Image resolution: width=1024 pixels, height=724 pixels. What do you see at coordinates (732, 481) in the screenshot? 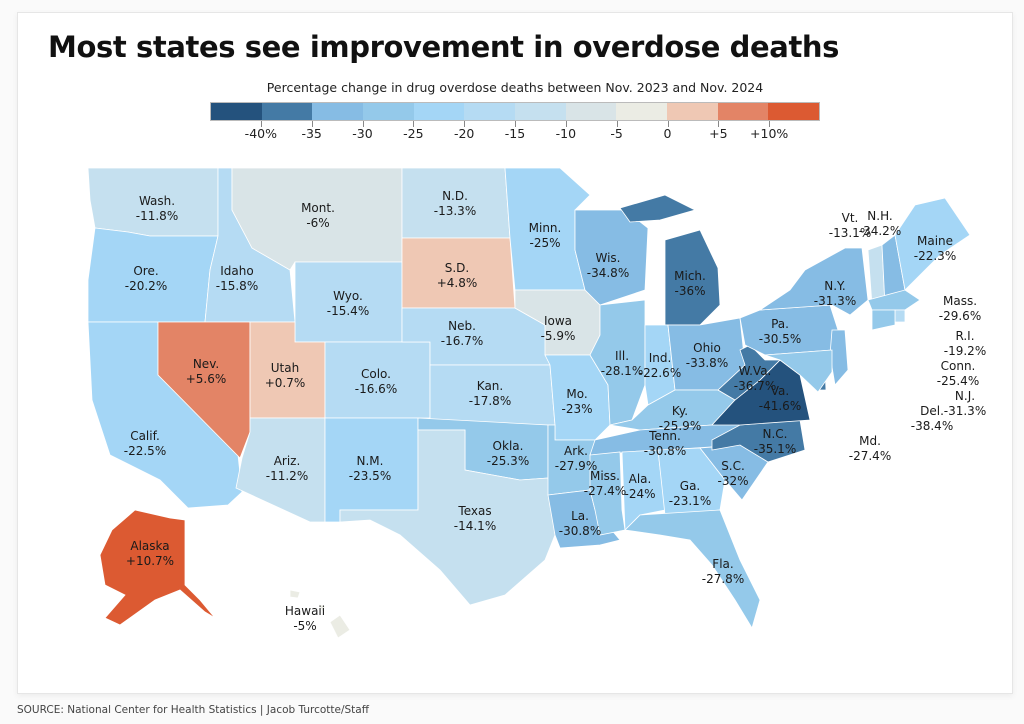
I see `state-value-label: -32%` at bounding box center [732, 481].